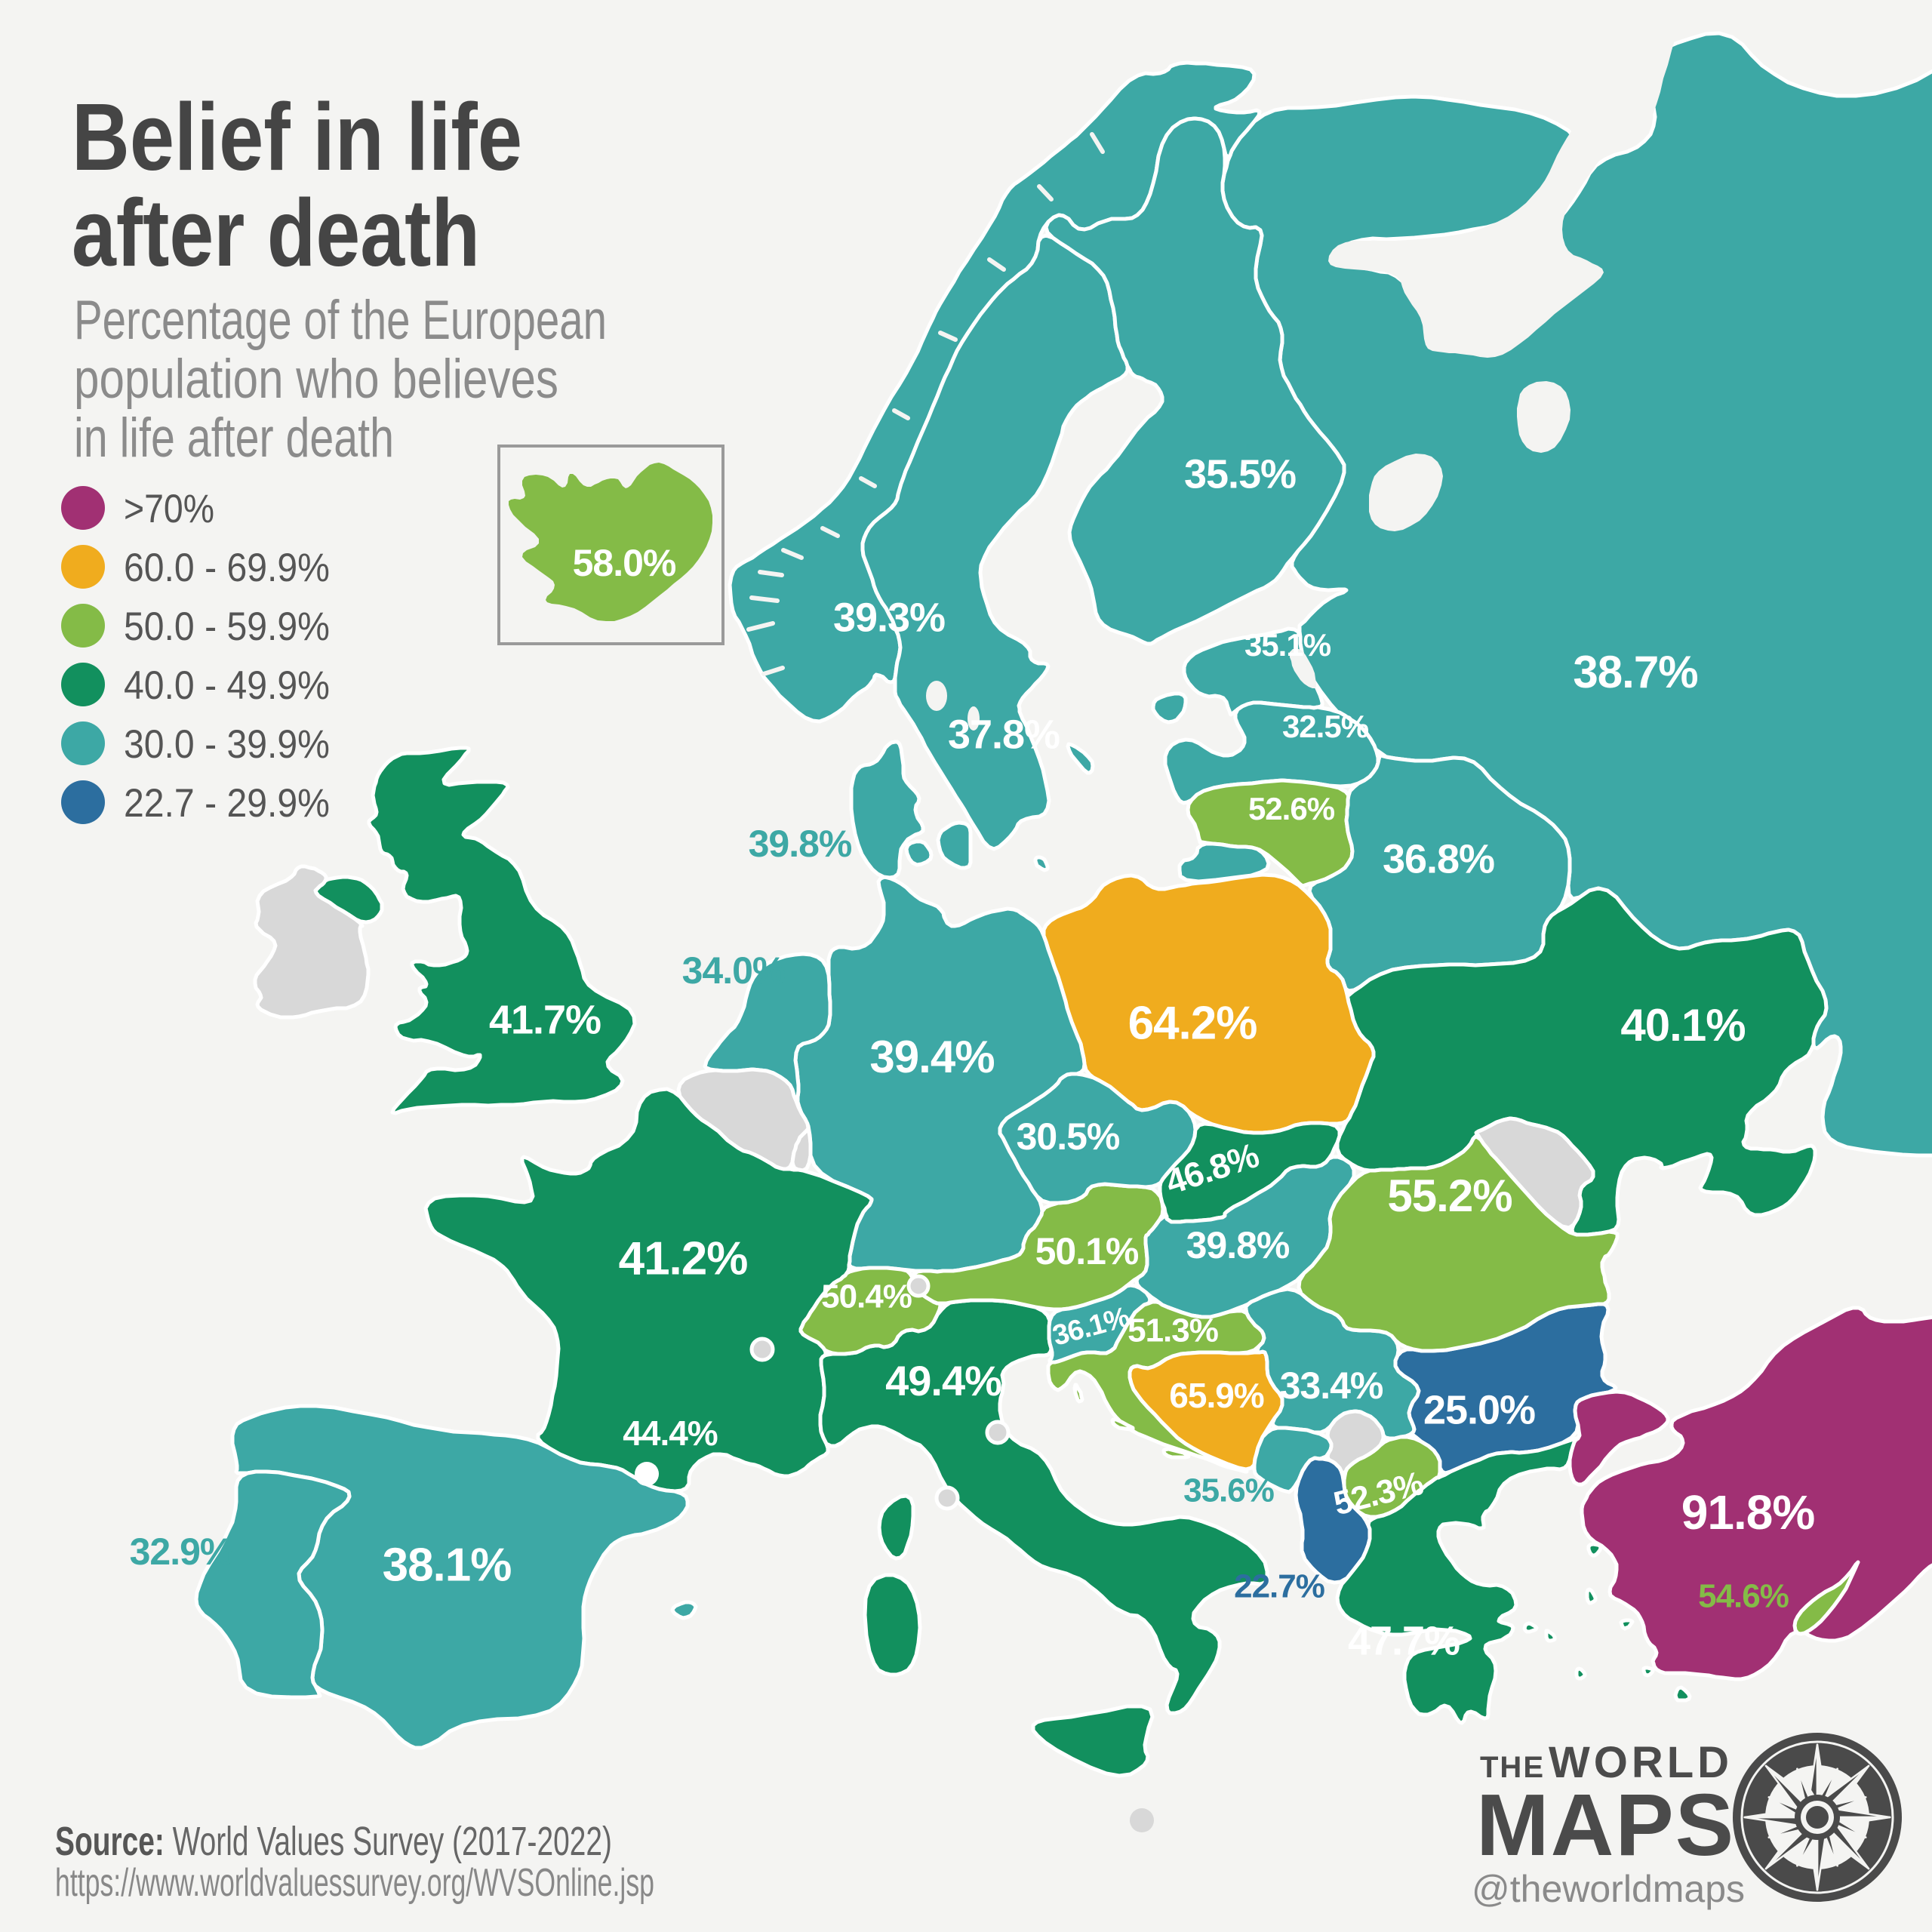  Describe the element at coordinates (181, 1552) in the screenshot. I see `svg-text: 32.9%` at that location.